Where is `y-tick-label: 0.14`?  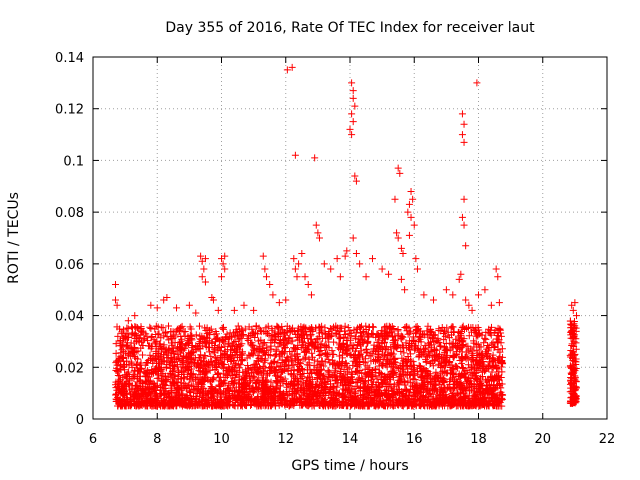 y-tick-label: 0.14 is located at coordinates (69, 58).